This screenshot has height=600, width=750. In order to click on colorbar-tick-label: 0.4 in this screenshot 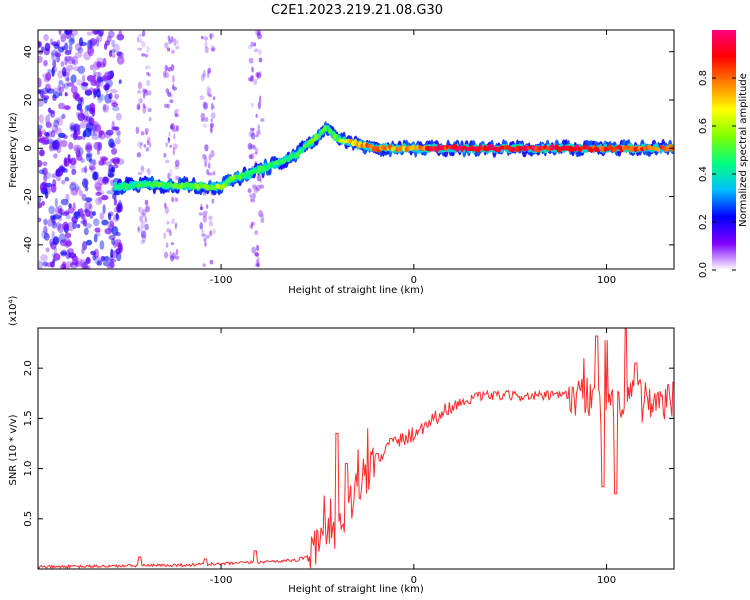, I will do `click(703, 174)`.